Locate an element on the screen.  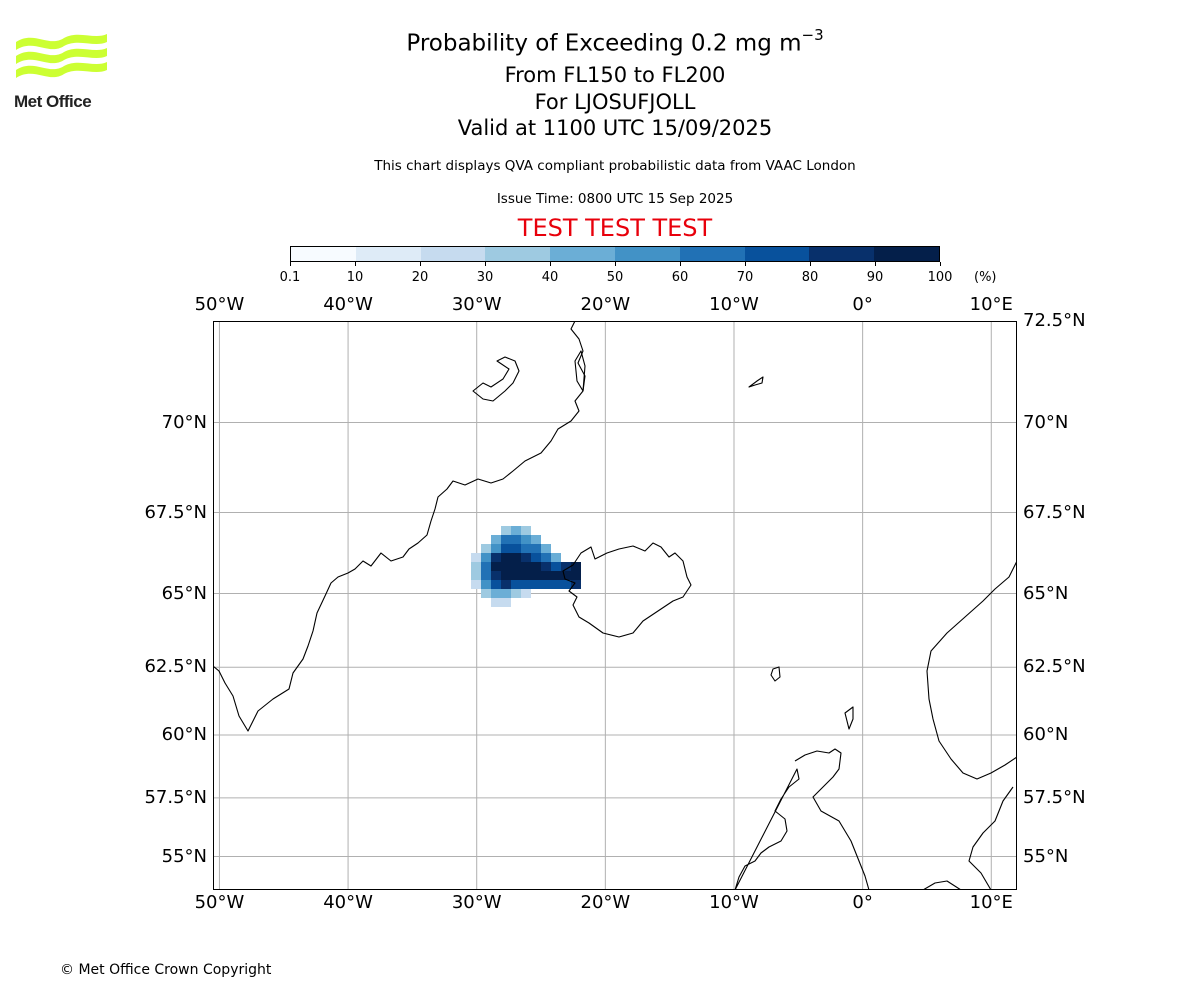
colorbar-tick-label: 40 is located at coordinates (550, 277).